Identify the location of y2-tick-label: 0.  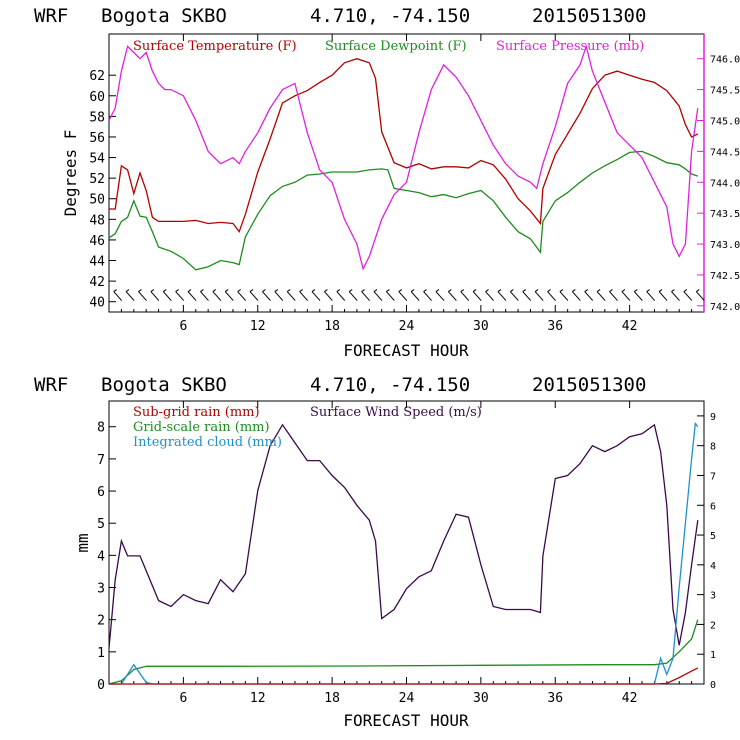
(713, 685).